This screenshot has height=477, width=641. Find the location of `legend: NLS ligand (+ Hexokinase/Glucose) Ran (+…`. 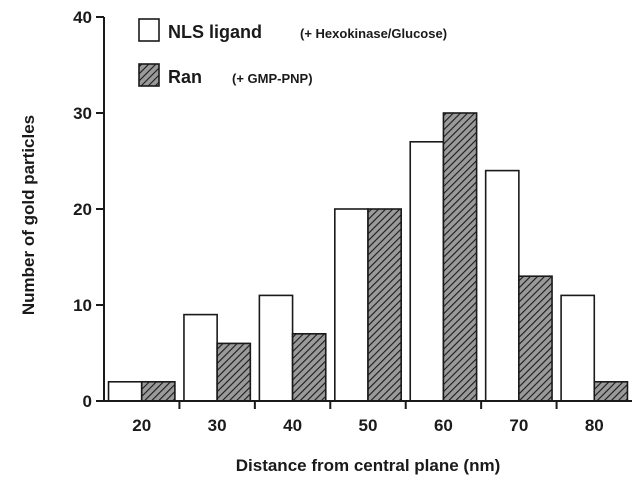

legend: NLS ligand (+ Hexokinase/Glucose) Ran (+… is located at coordinates (292, 52).